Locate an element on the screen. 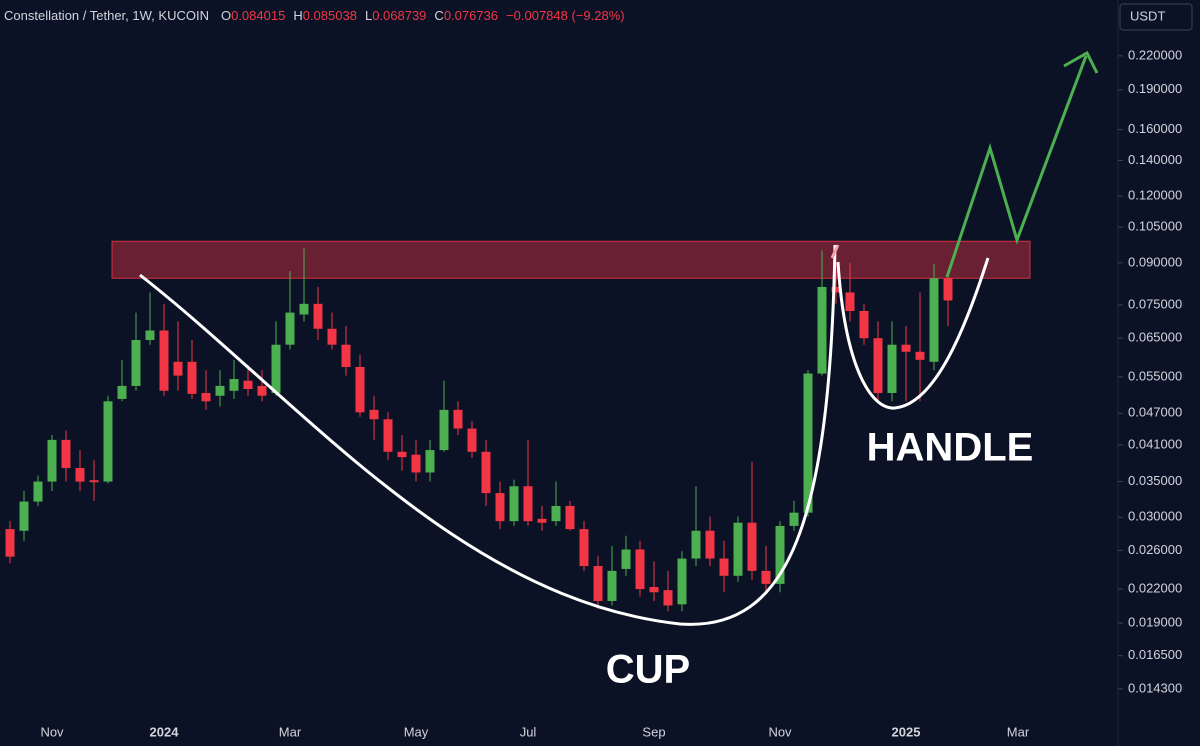 The width and height of the screenshot is (1200, 746). currency-box is located at coordinates (1156, 17).